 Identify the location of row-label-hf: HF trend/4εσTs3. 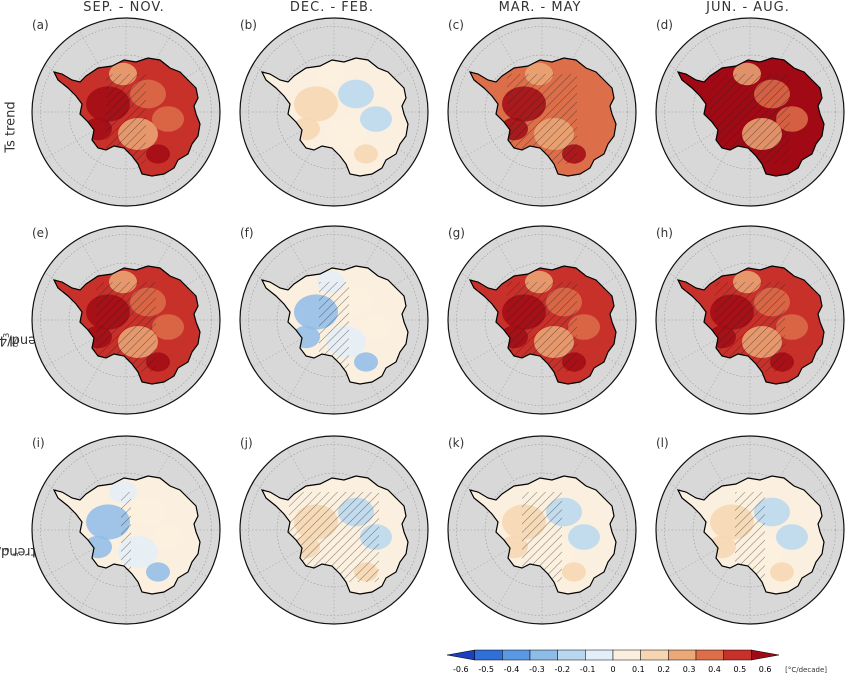
(28, 552).